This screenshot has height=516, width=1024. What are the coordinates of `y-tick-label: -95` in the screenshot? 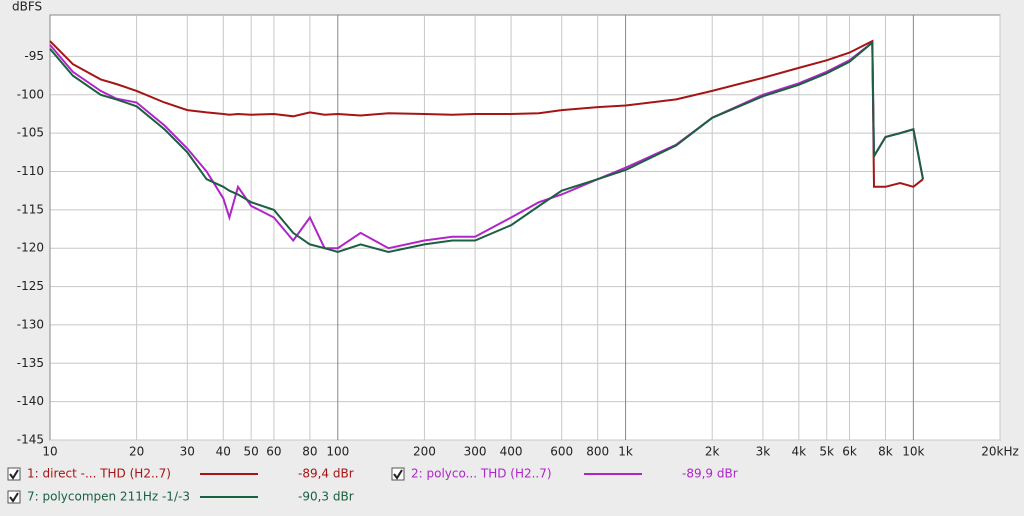 It's located at (34, 56).